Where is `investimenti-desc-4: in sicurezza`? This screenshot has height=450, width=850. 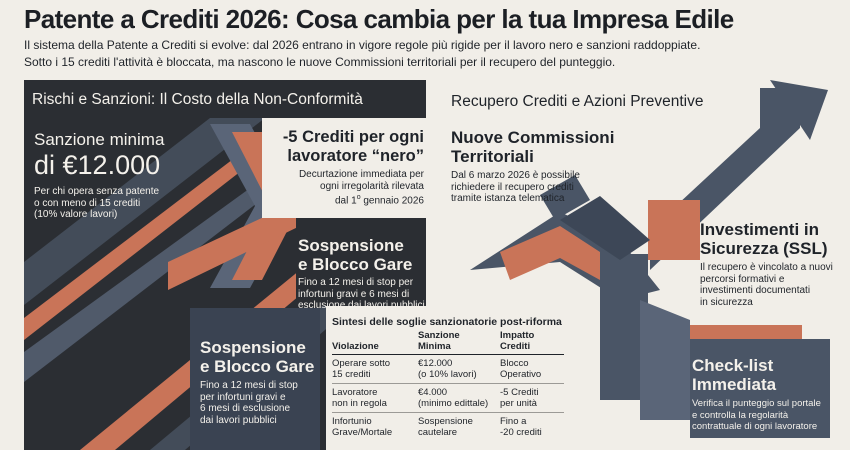 investimenti-desc-4: in sicurezza is located at coordinates (726, 302).